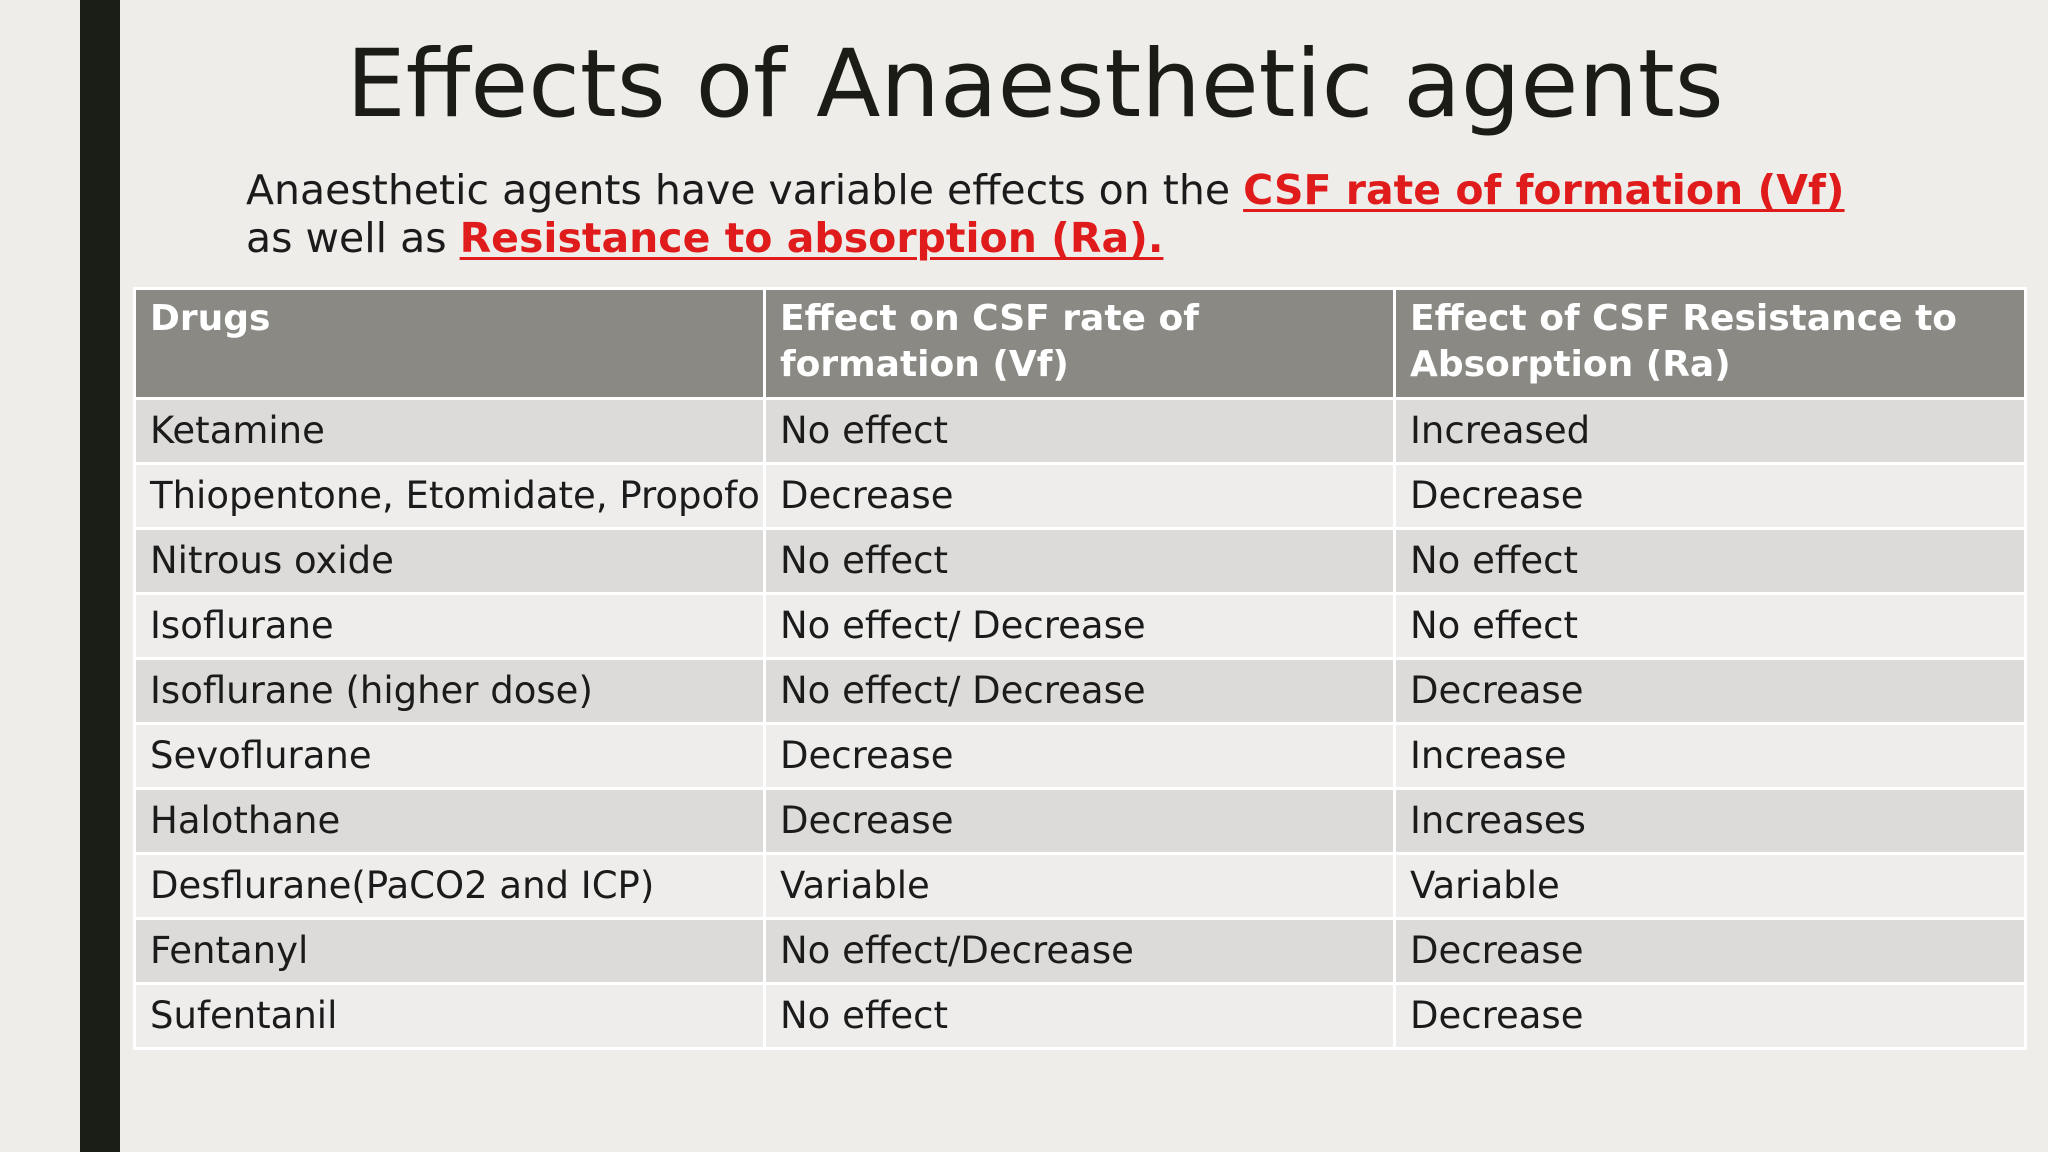  I want to click on drug-cell: Desflurane(PaCO2 and ICP), so click(449, 886).